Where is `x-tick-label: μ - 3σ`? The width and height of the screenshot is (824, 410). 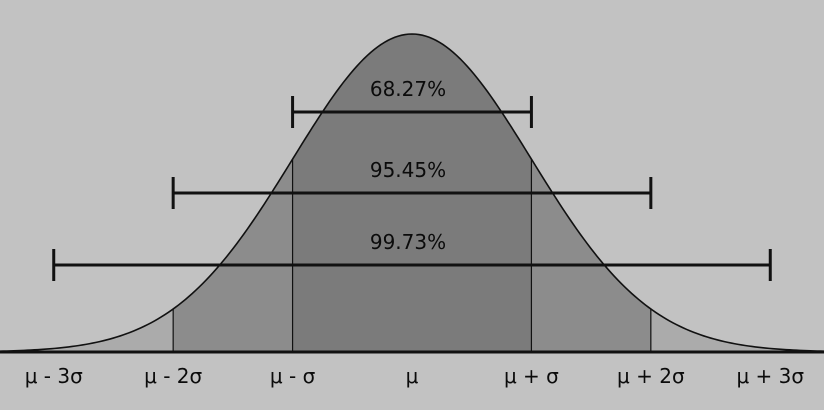 x-tick-label: μ - 3σ is located at coordinates (54, 376).